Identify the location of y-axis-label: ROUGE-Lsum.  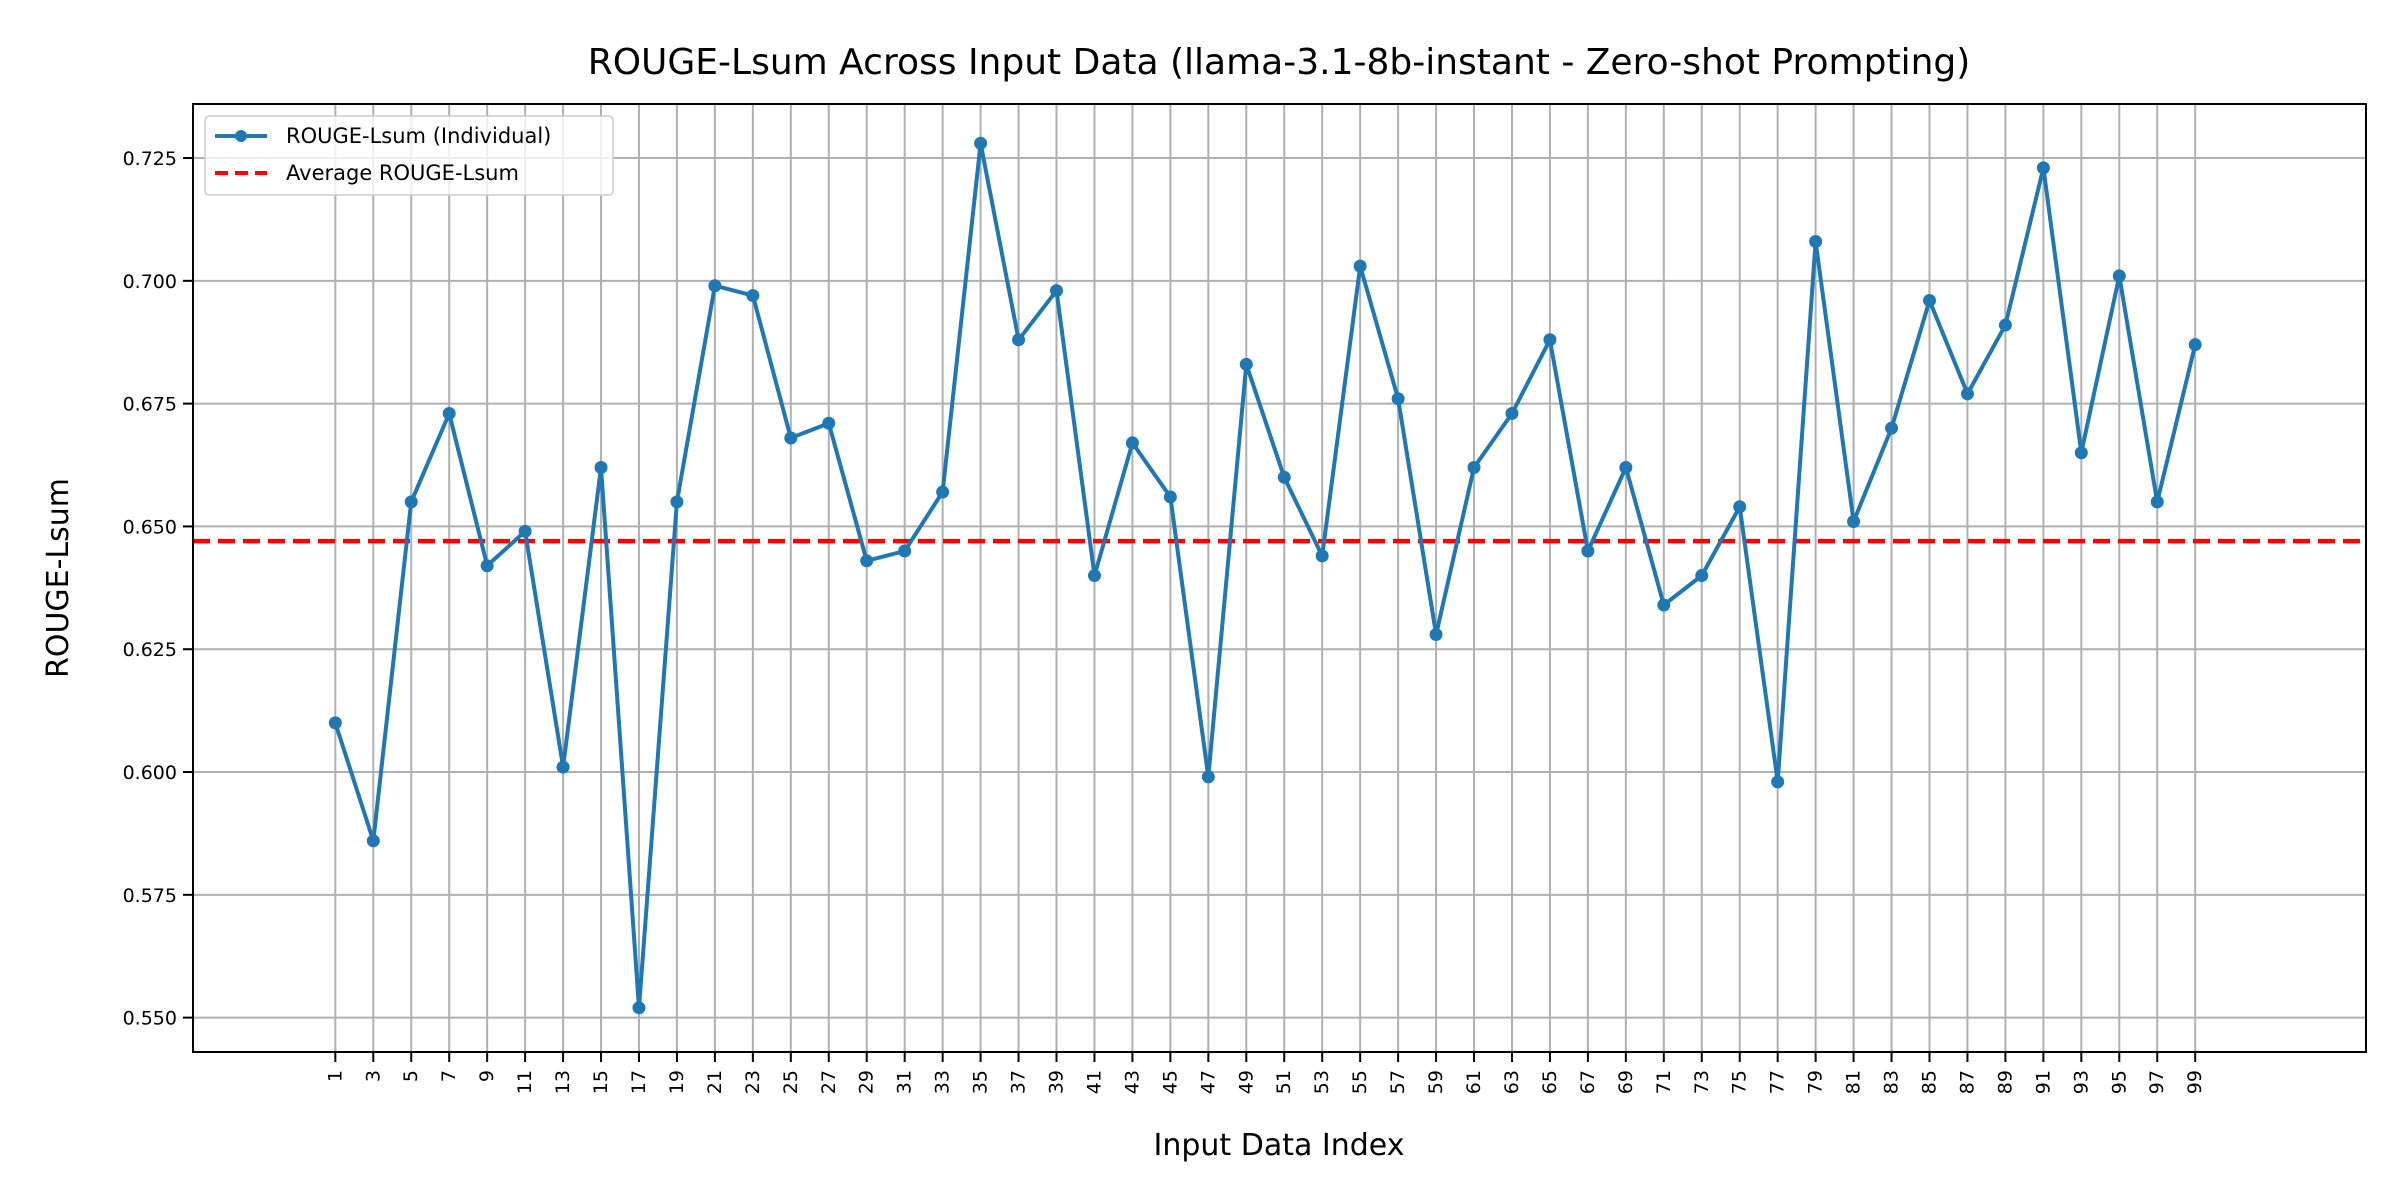
(58, 578).